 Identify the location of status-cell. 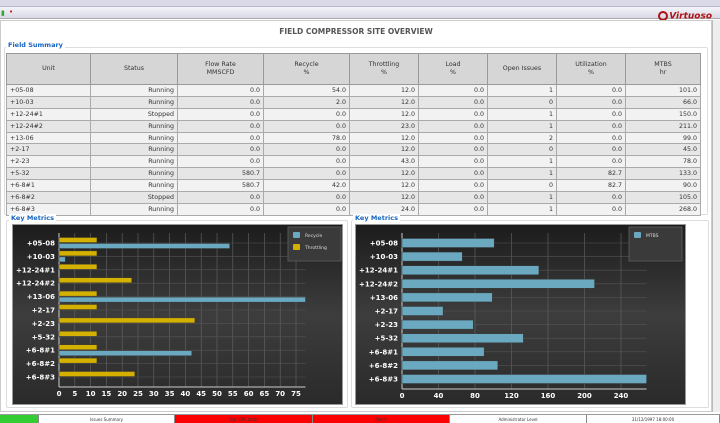
(19, 419).